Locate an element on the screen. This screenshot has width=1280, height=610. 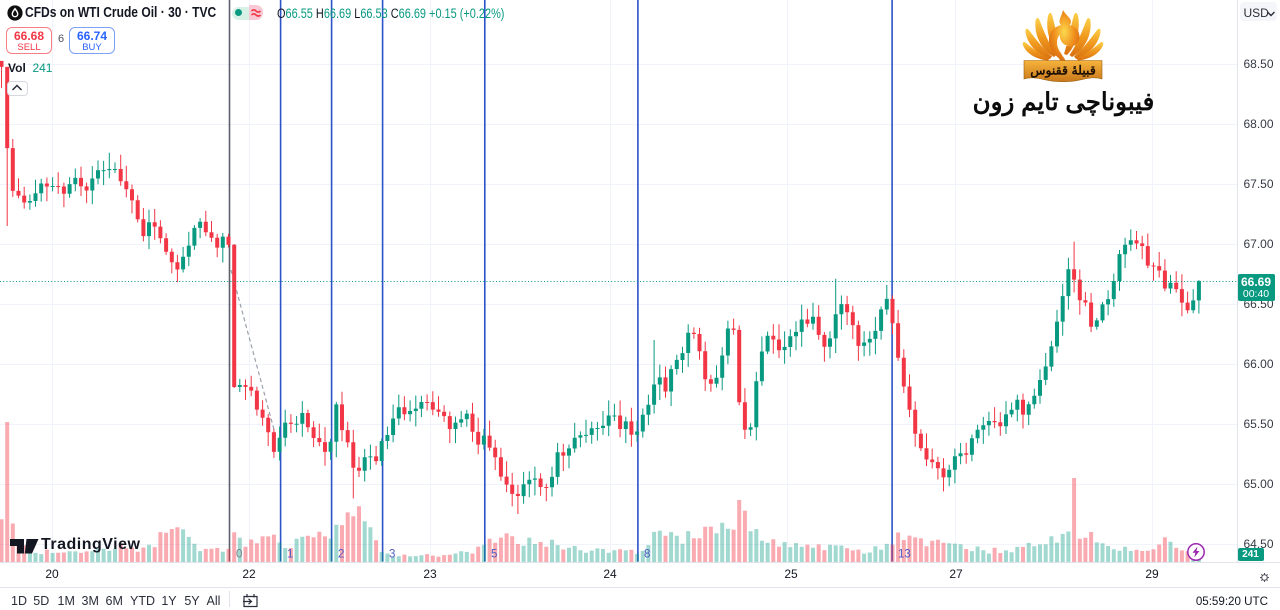
svg-text: 13 is located at coordinates (904, 555).